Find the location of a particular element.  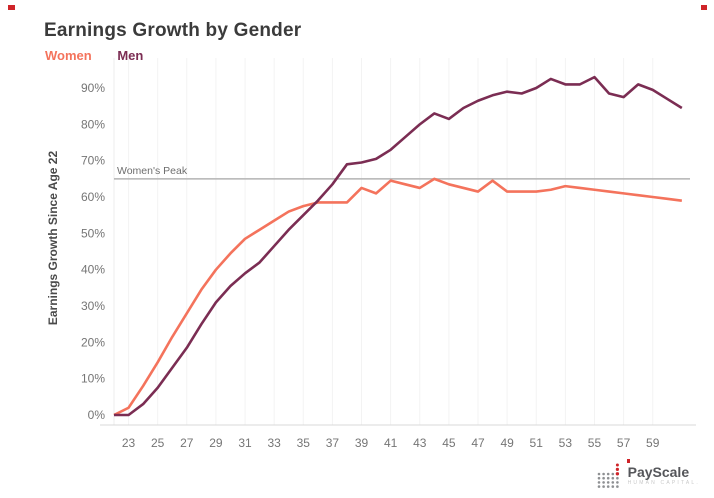

x-tick-label: 57 is located at coordinates (624, 443).